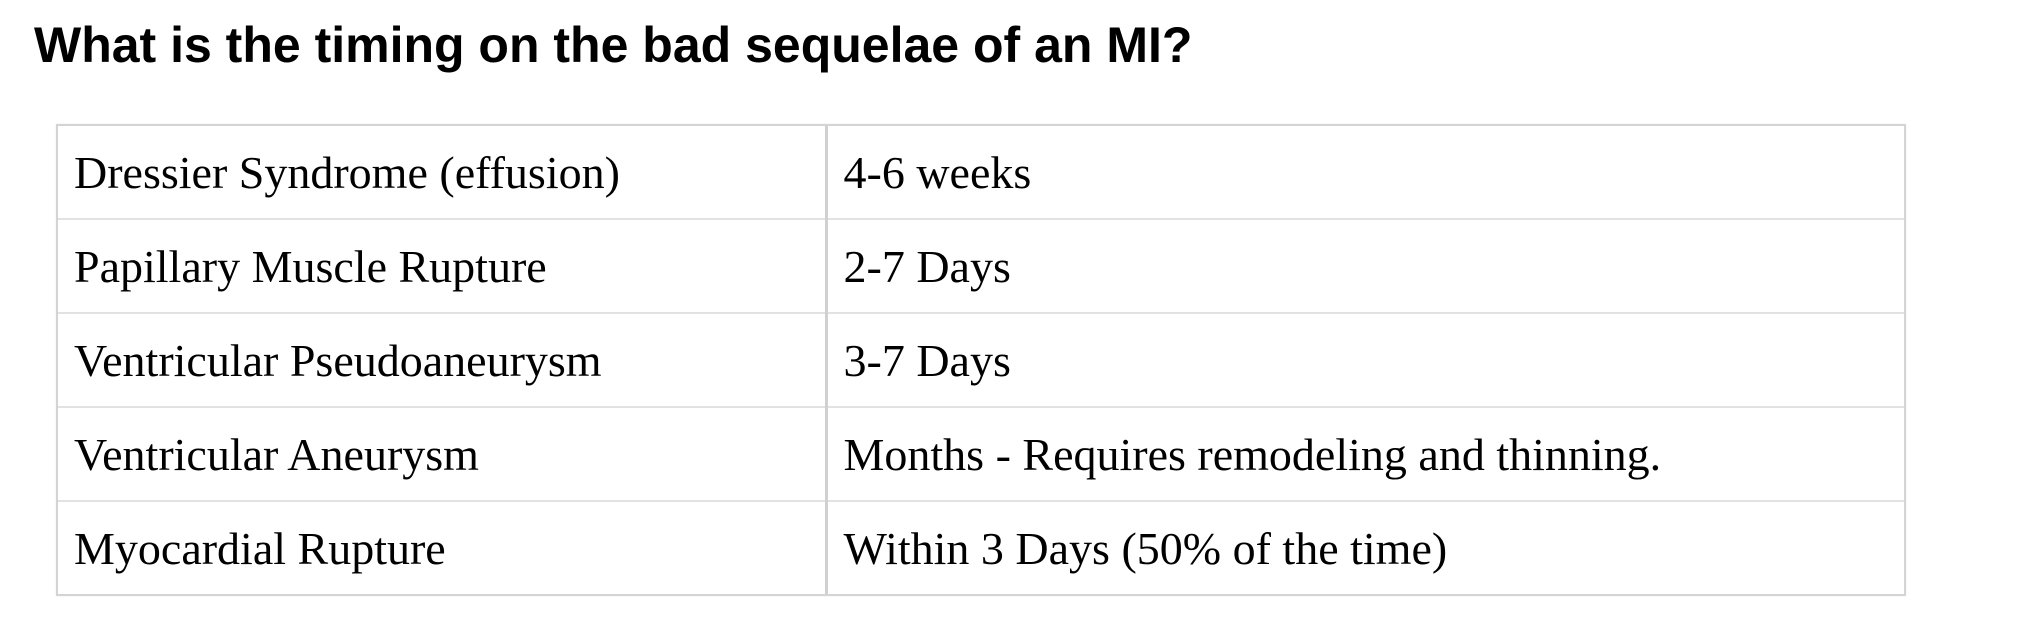 The height and width of the screenshot is (644, 2042). Describe the element at coordinates (1365, 360) in the screenshot. I see `timing-cell: 3-7 Days` at that location.